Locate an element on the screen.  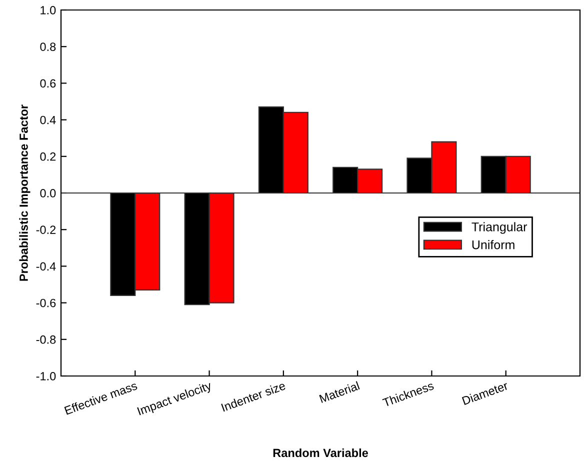
y-tick-label: -0.8 is located at coordinates (46, 339).